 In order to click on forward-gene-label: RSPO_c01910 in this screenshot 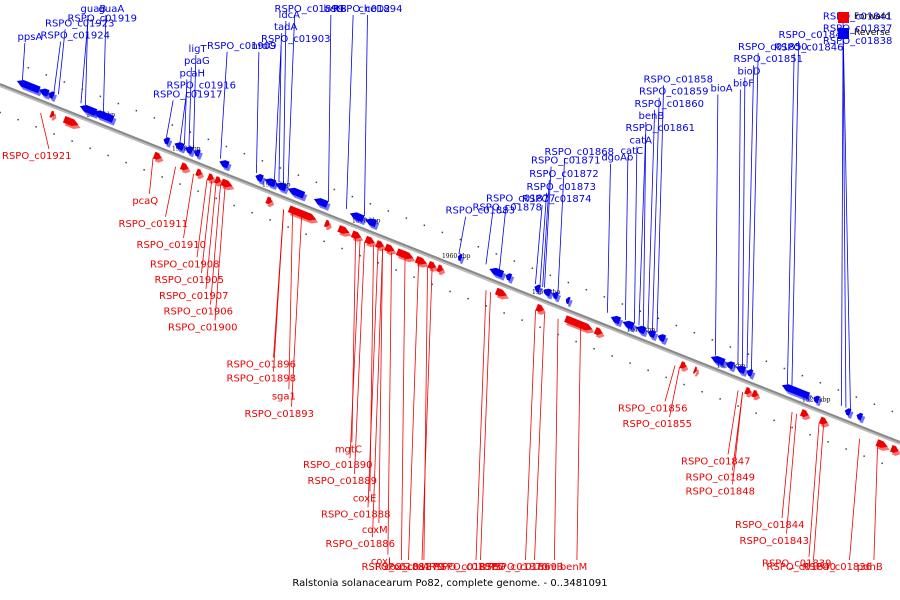, I will do `click(172, 245)`.